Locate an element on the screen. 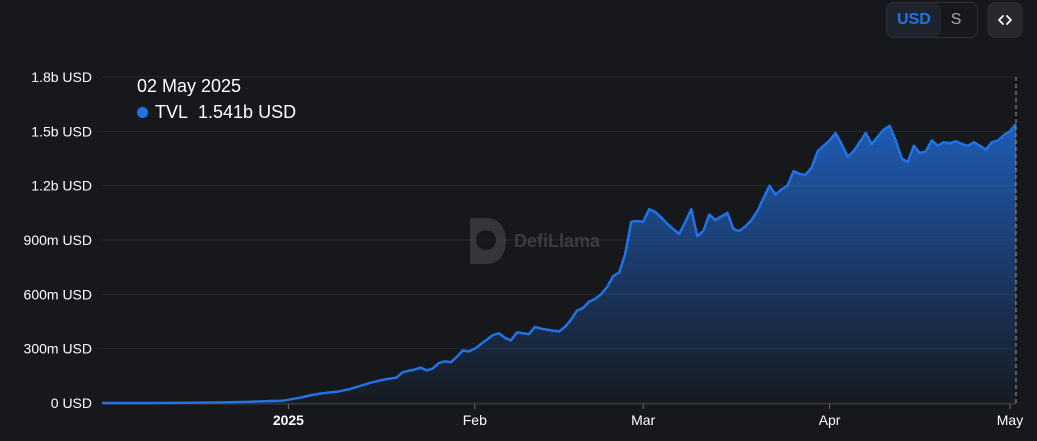  y-tick-label: 300m USD is located at coordinates (58, 349).